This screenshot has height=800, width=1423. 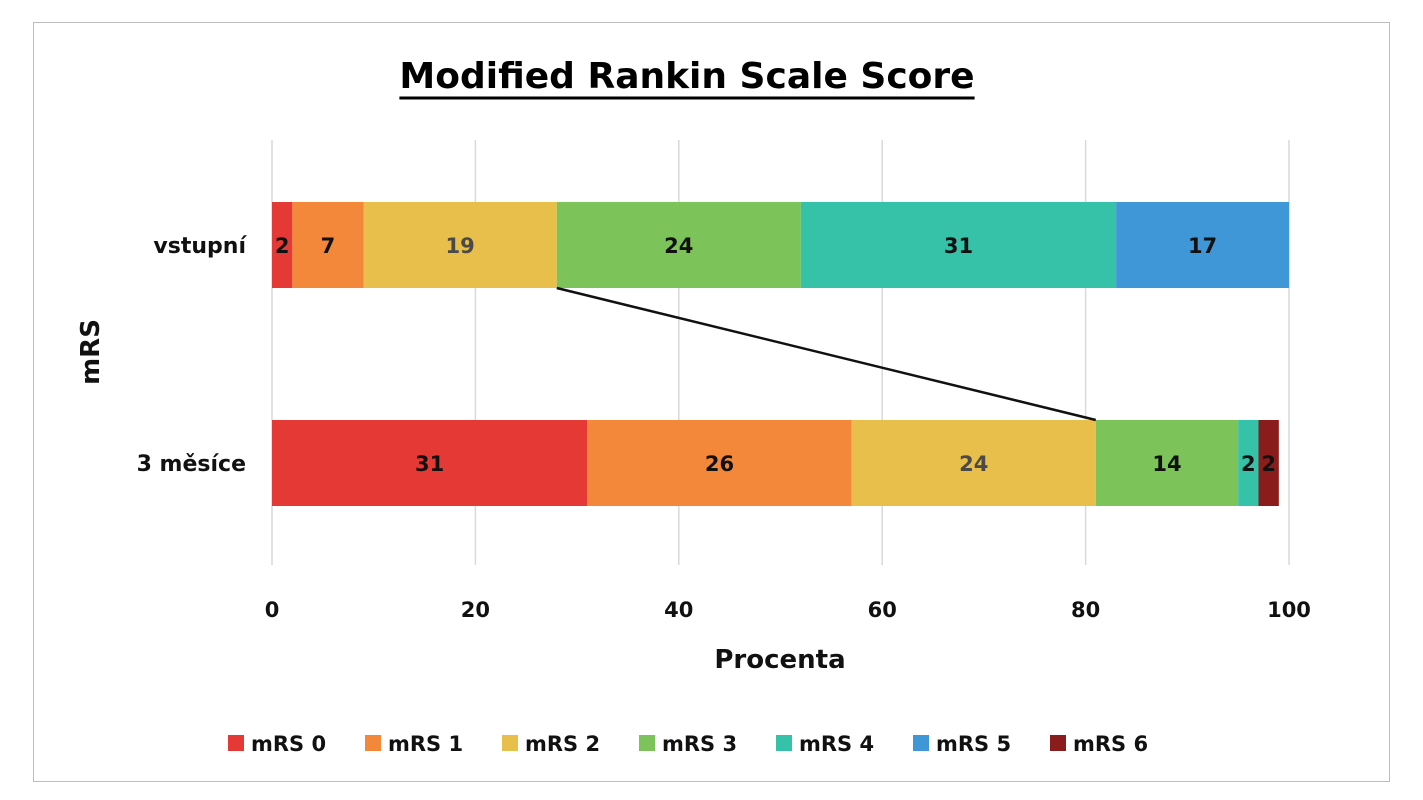 What do you see at coordinates (191, 464) in the screenshot?
I see `category-label-3-mesice: 3 měsíce` at bounding box center [191, 464].